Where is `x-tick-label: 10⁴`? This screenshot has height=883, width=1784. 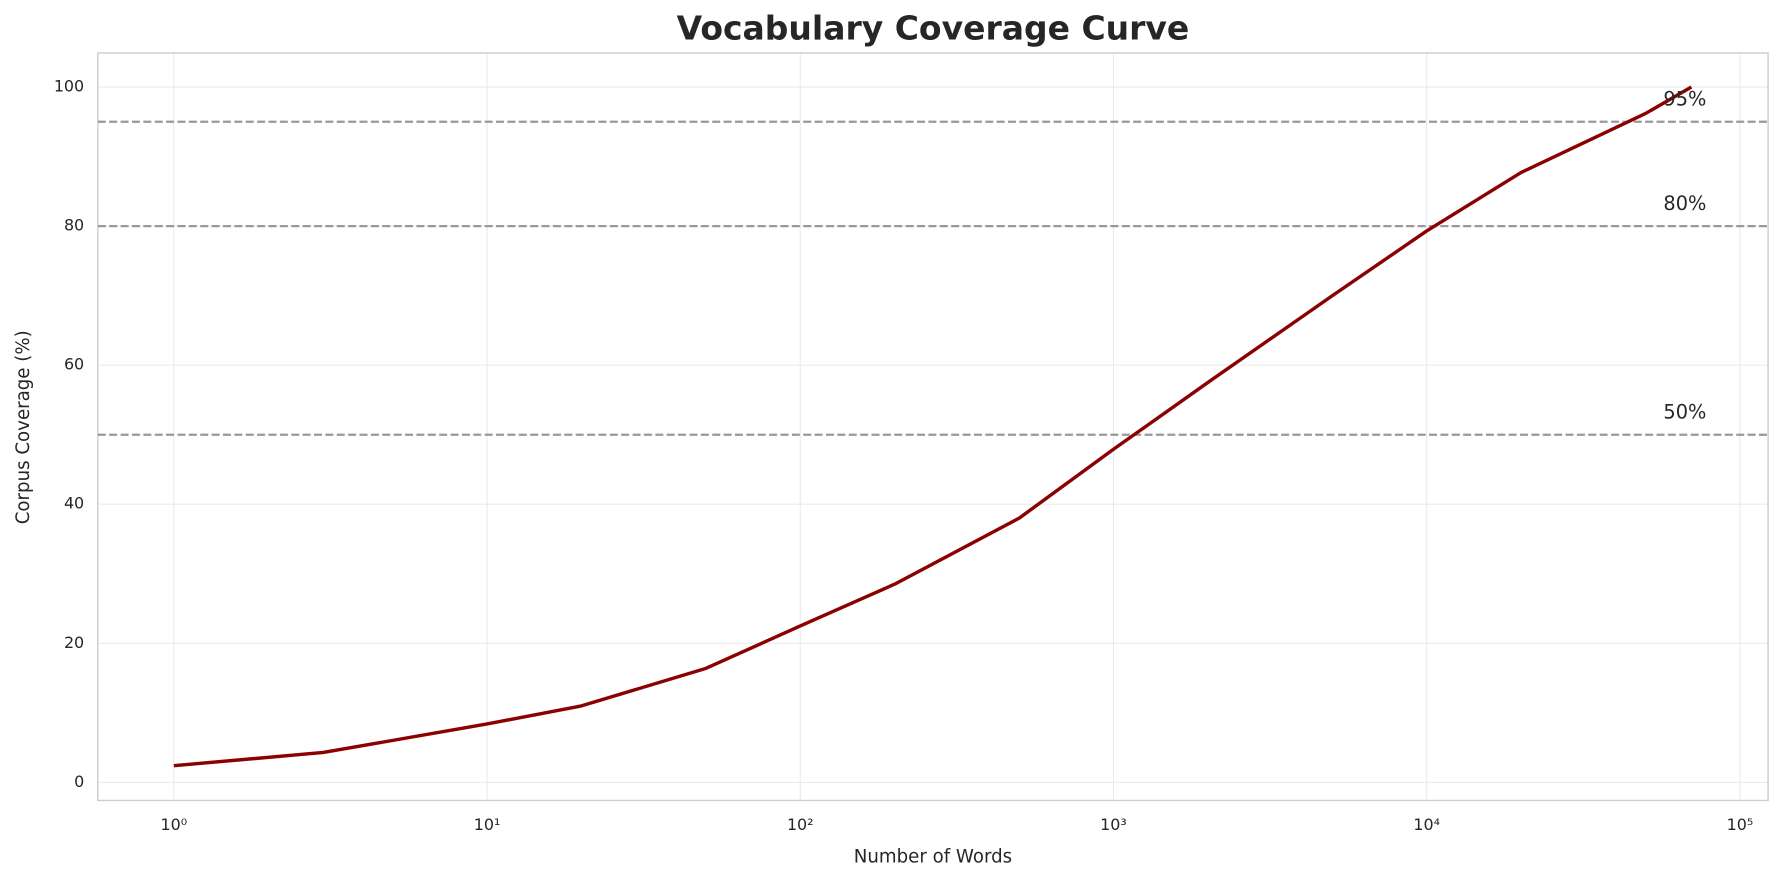 x-tick-label: 10⁴ is located at coordinates (1426, 824).